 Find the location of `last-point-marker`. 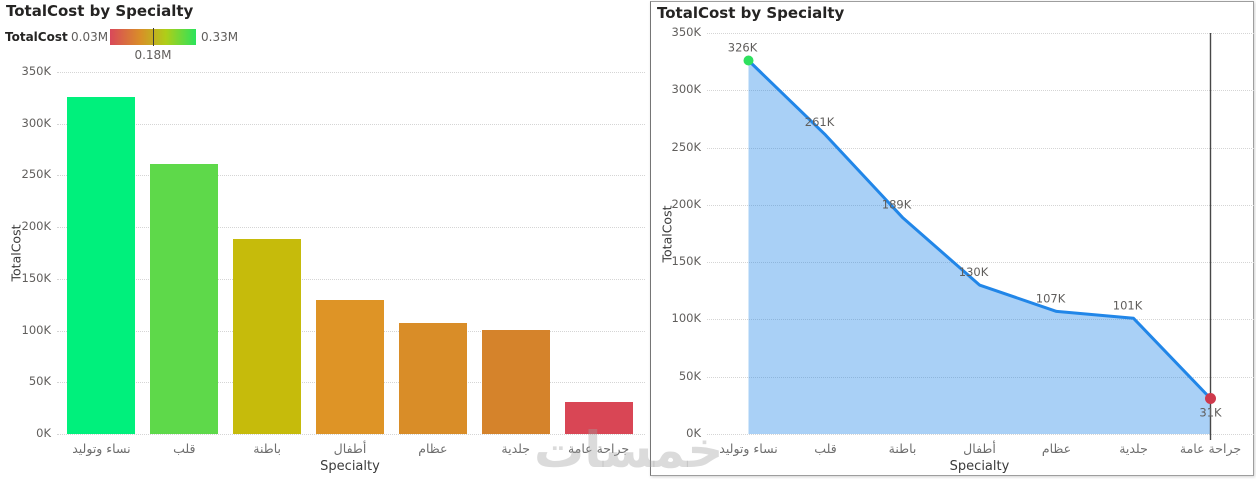

last-point-marker is located at coordinates (1210, 398).